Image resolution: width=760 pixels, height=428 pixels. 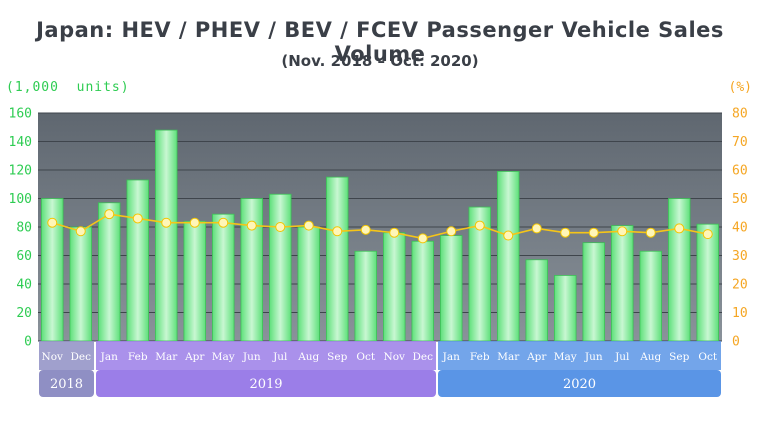 I want to click on right-tick-label: 60, so click(x=740, y=171).